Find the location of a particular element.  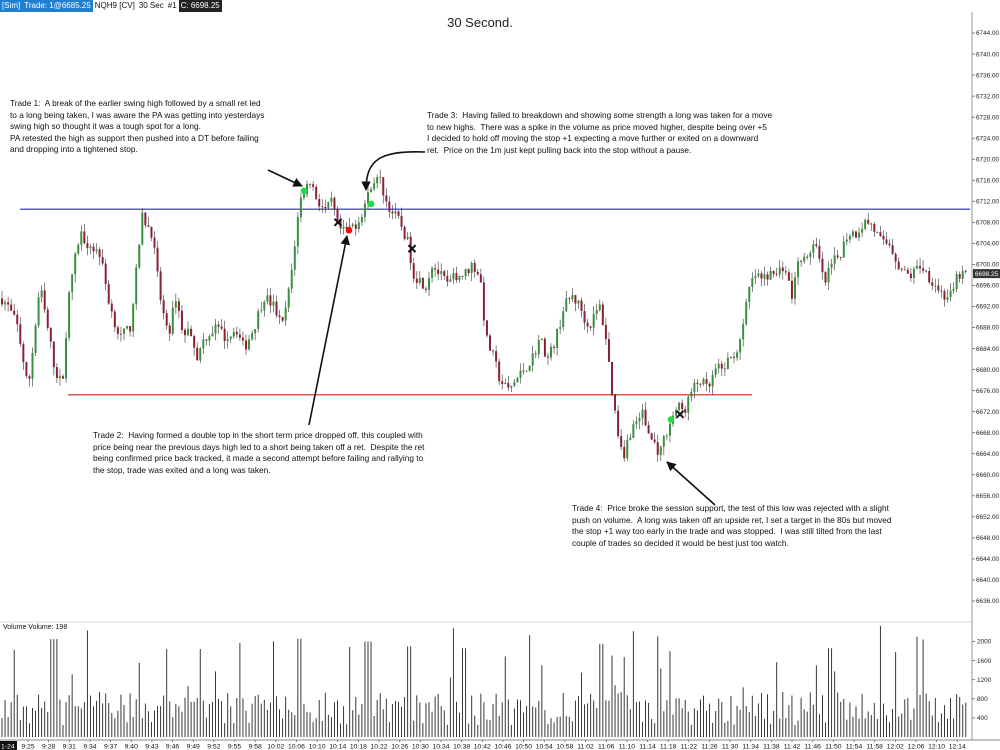

exit-marker is located at coordinates (412, 248).